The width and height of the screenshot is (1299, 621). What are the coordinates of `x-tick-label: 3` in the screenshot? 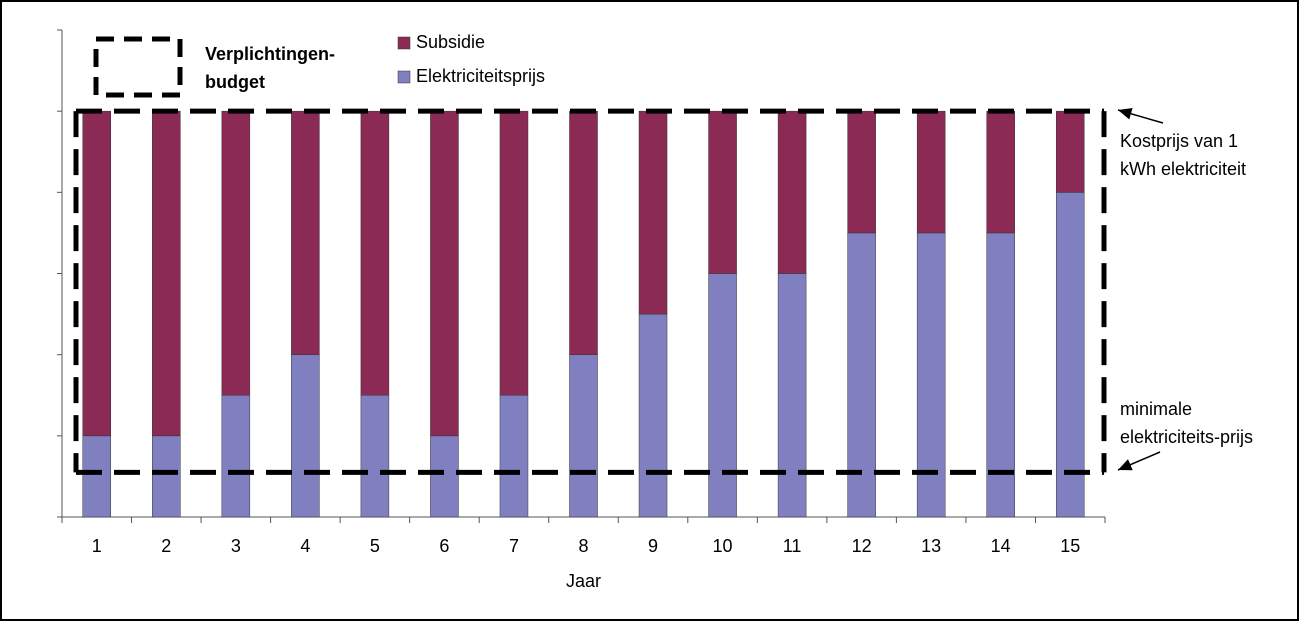 It's located at (236, 546).